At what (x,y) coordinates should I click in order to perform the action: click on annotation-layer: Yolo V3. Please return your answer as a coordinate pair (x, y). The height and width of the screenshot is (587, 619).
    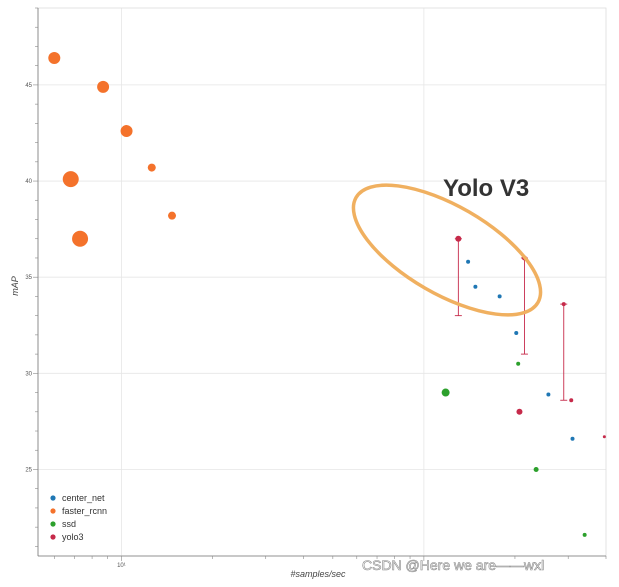
    Looking at the image, I should click on (447, 246).